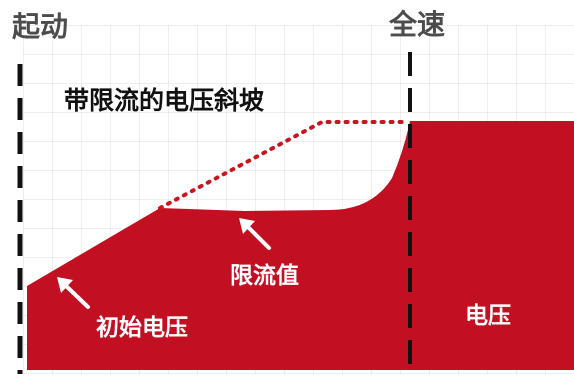 The height and width of the screenshot is (378, 574). What do you see at coordinates (142, 328) in the screenshot?
I see `initial-voltage-label: 初始电压` at bounding box center [142, 328].